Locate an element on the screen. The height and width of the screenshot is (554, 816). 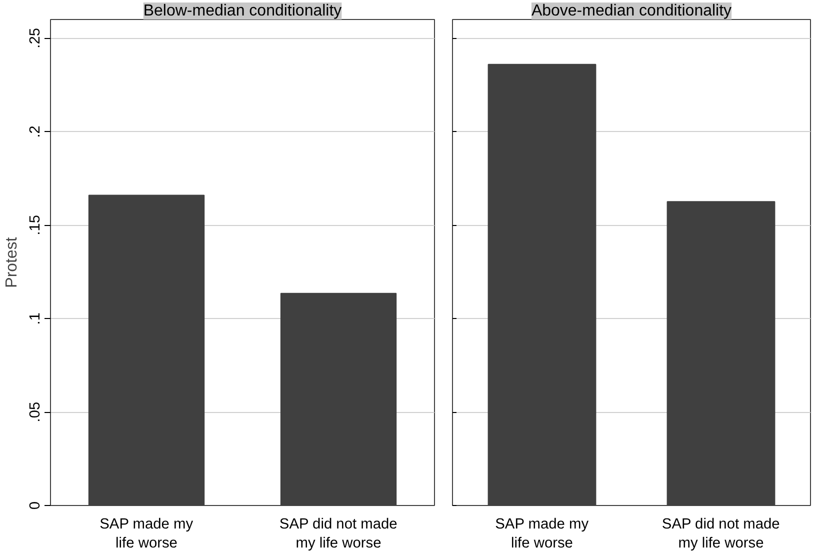
y-tick-label: .15 is located at coordinates (36, 225).